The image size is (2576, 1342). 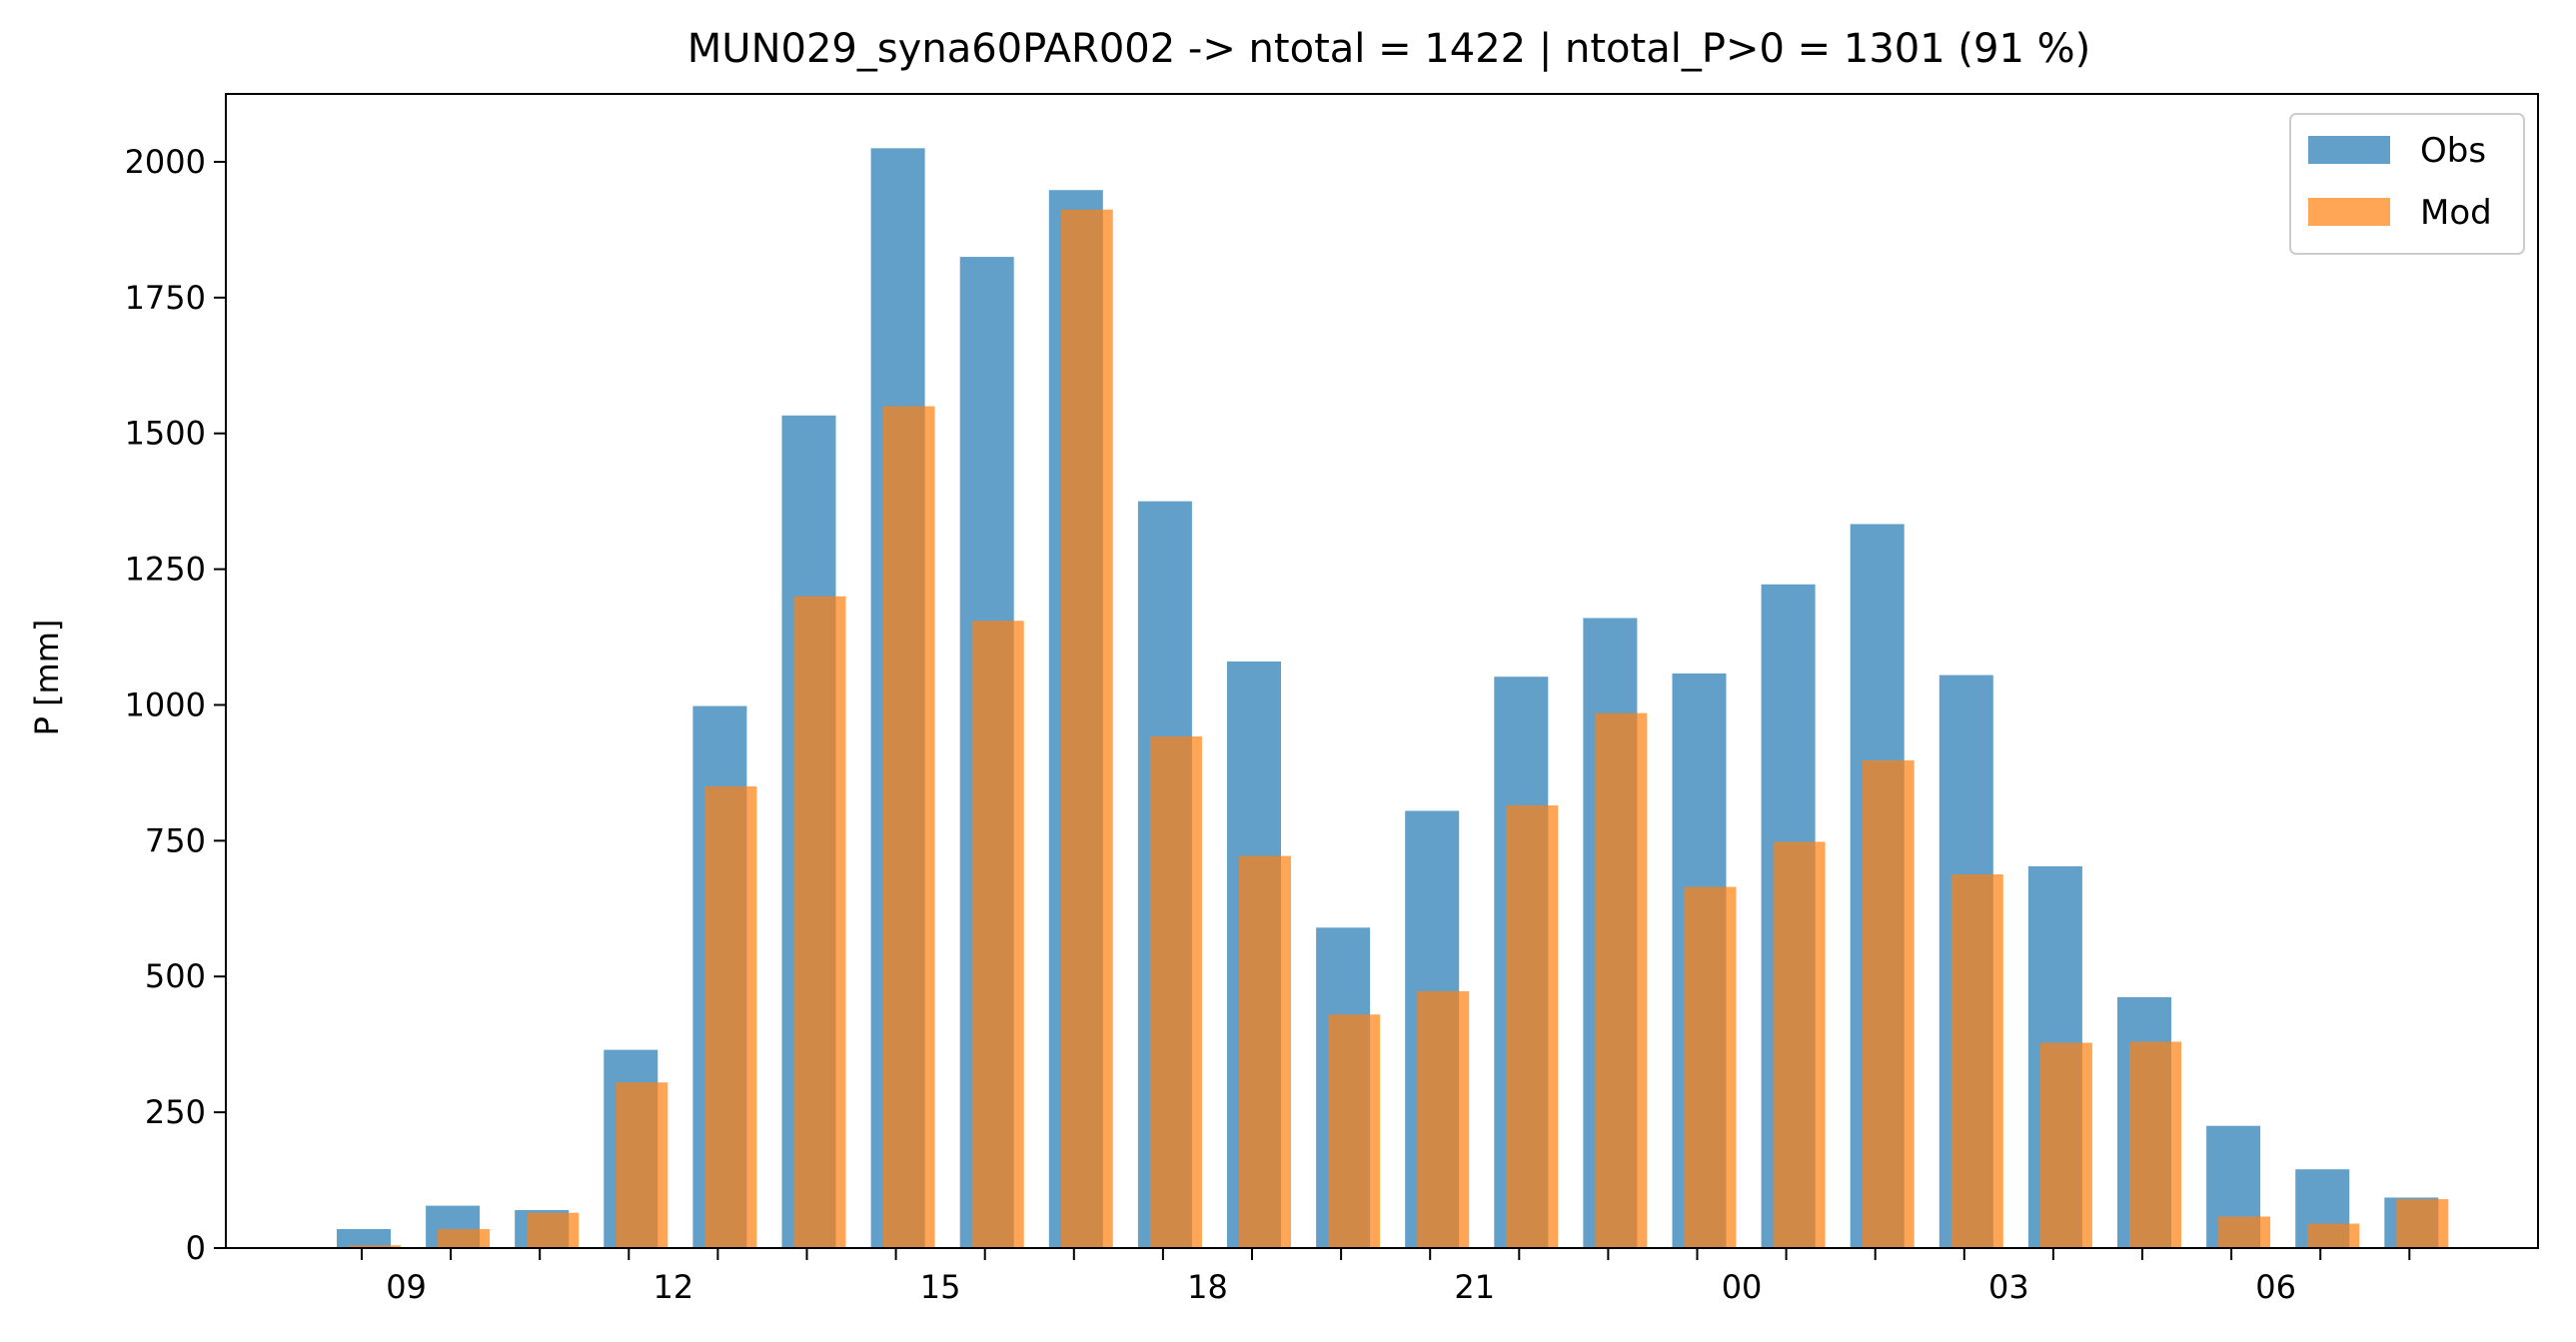 I want to click on x-tick-label-03: 03, so click(x=2008, y=1287).